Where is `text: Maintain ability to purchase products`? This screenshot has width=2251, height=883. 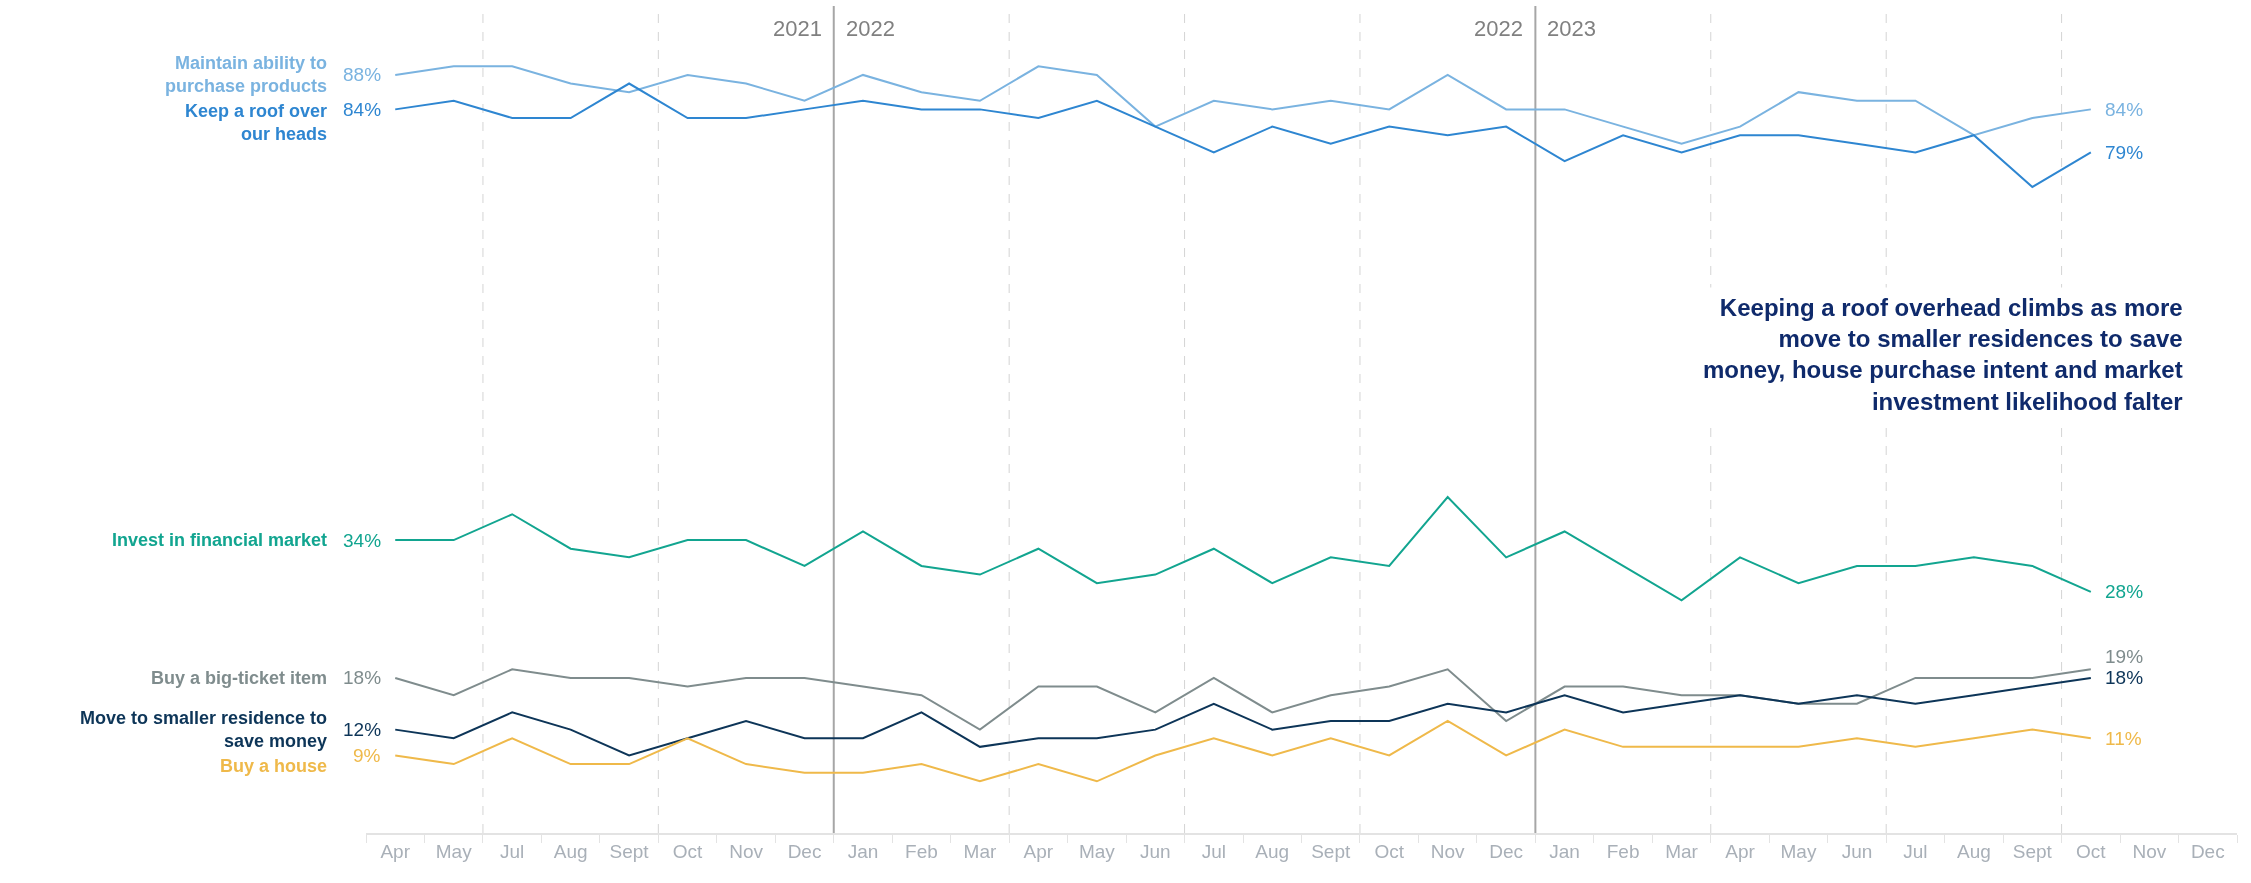
text: Maintain ability to purchase products is located at coordinates (246, 75).